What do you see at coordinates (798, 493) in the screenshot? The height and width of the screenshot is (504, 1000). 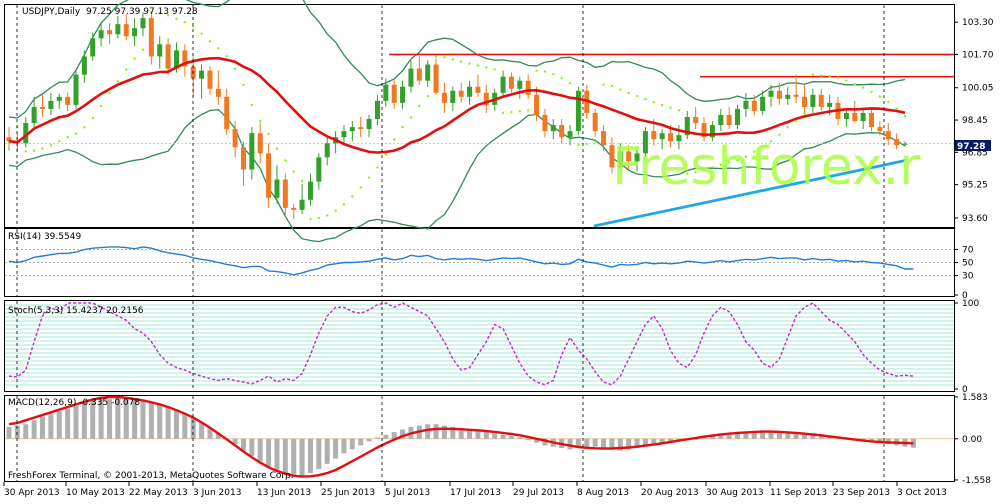 I see `time-axis-label: 11 Sep 2013` at bounding box center [798, 493].